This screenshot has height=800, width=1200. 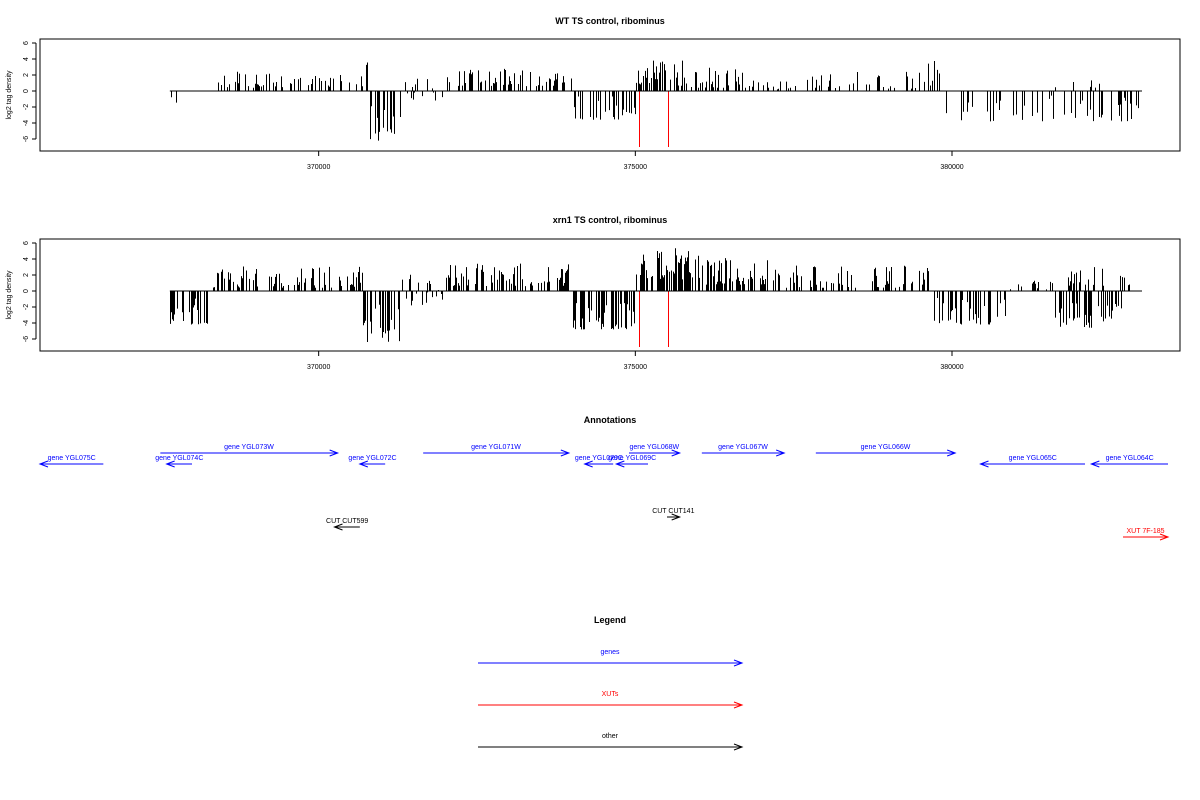 What do you see at coordinates (26, 123) in the screenshot?
I see `wt-y-tick-label: -4` at bounding box center [26, 123].